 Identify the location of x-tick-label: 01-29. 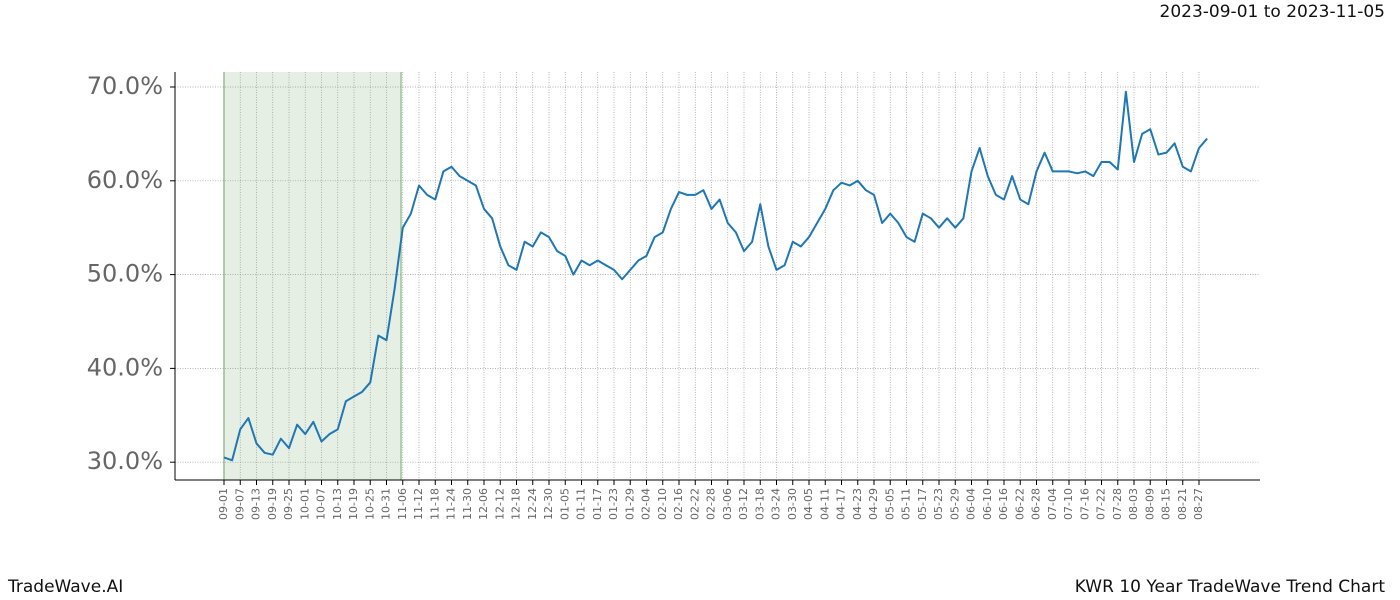
(629, 504).